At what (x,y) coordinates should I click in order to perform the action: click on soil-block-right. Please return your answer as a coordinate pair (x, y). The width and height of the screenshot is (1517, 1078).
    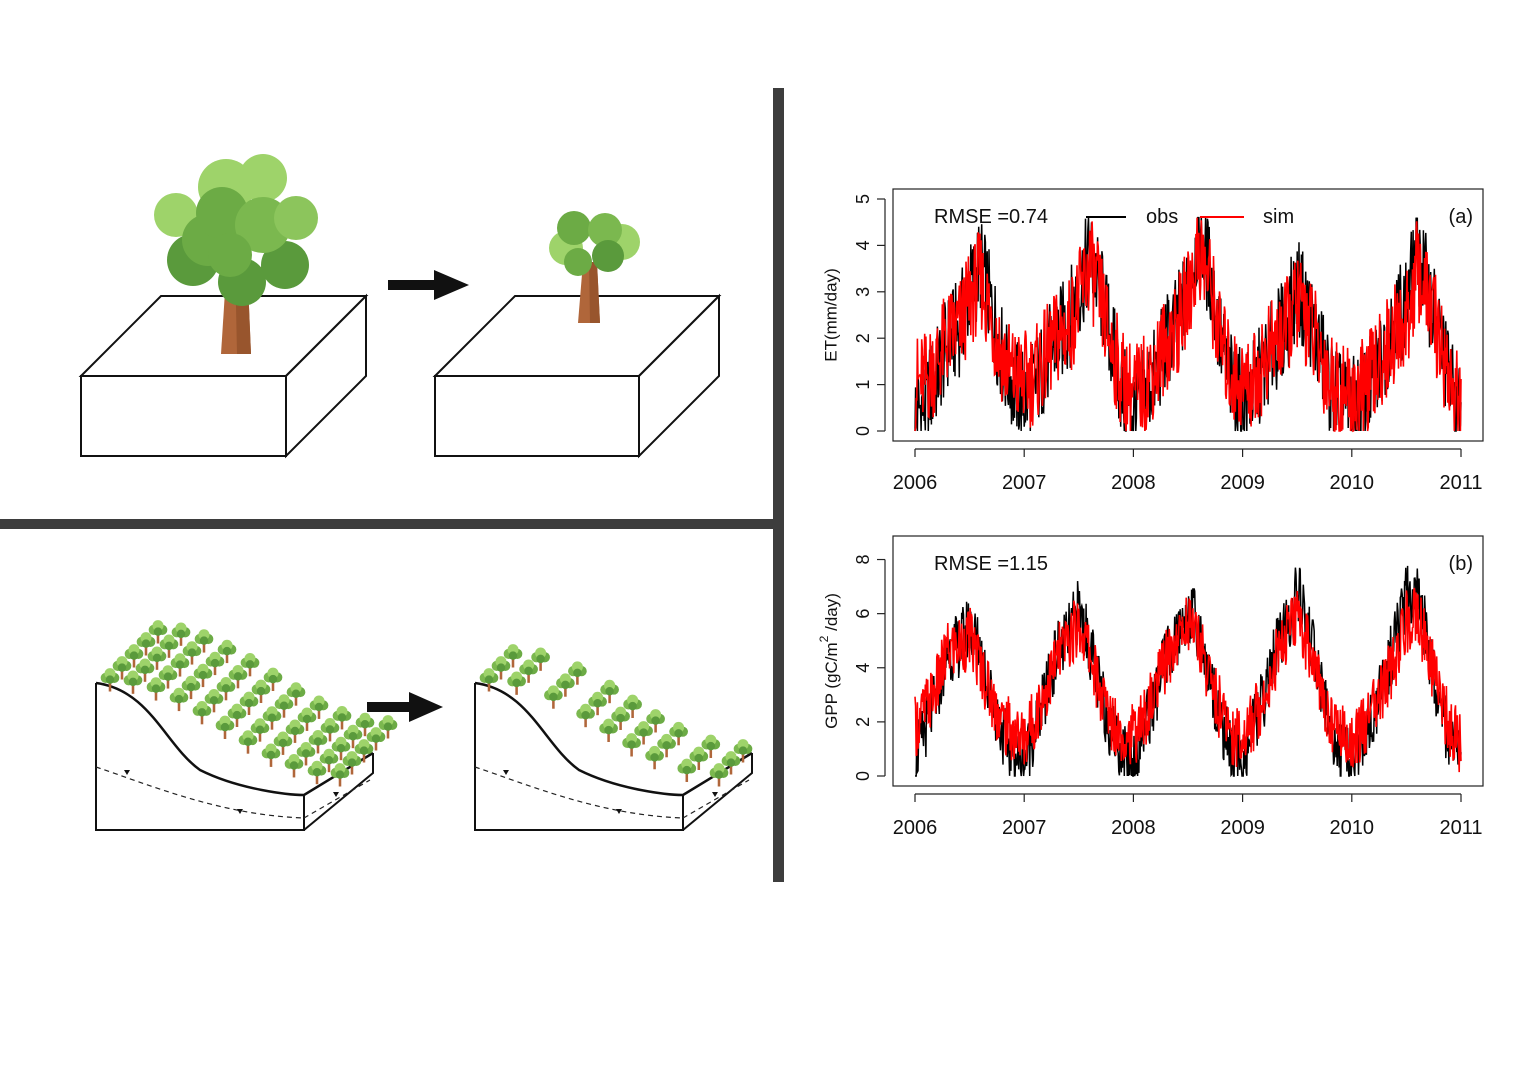
    Looking at the image, I should click on (577, 376).